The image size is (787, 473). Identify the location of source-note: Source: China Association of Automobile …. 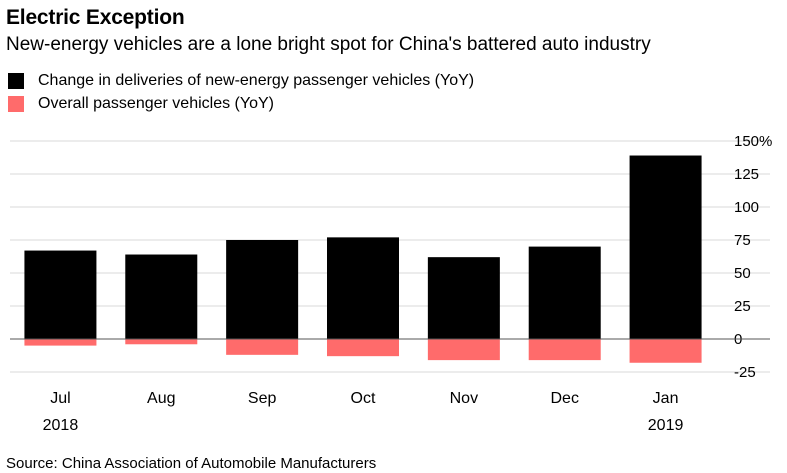
(191, 463).